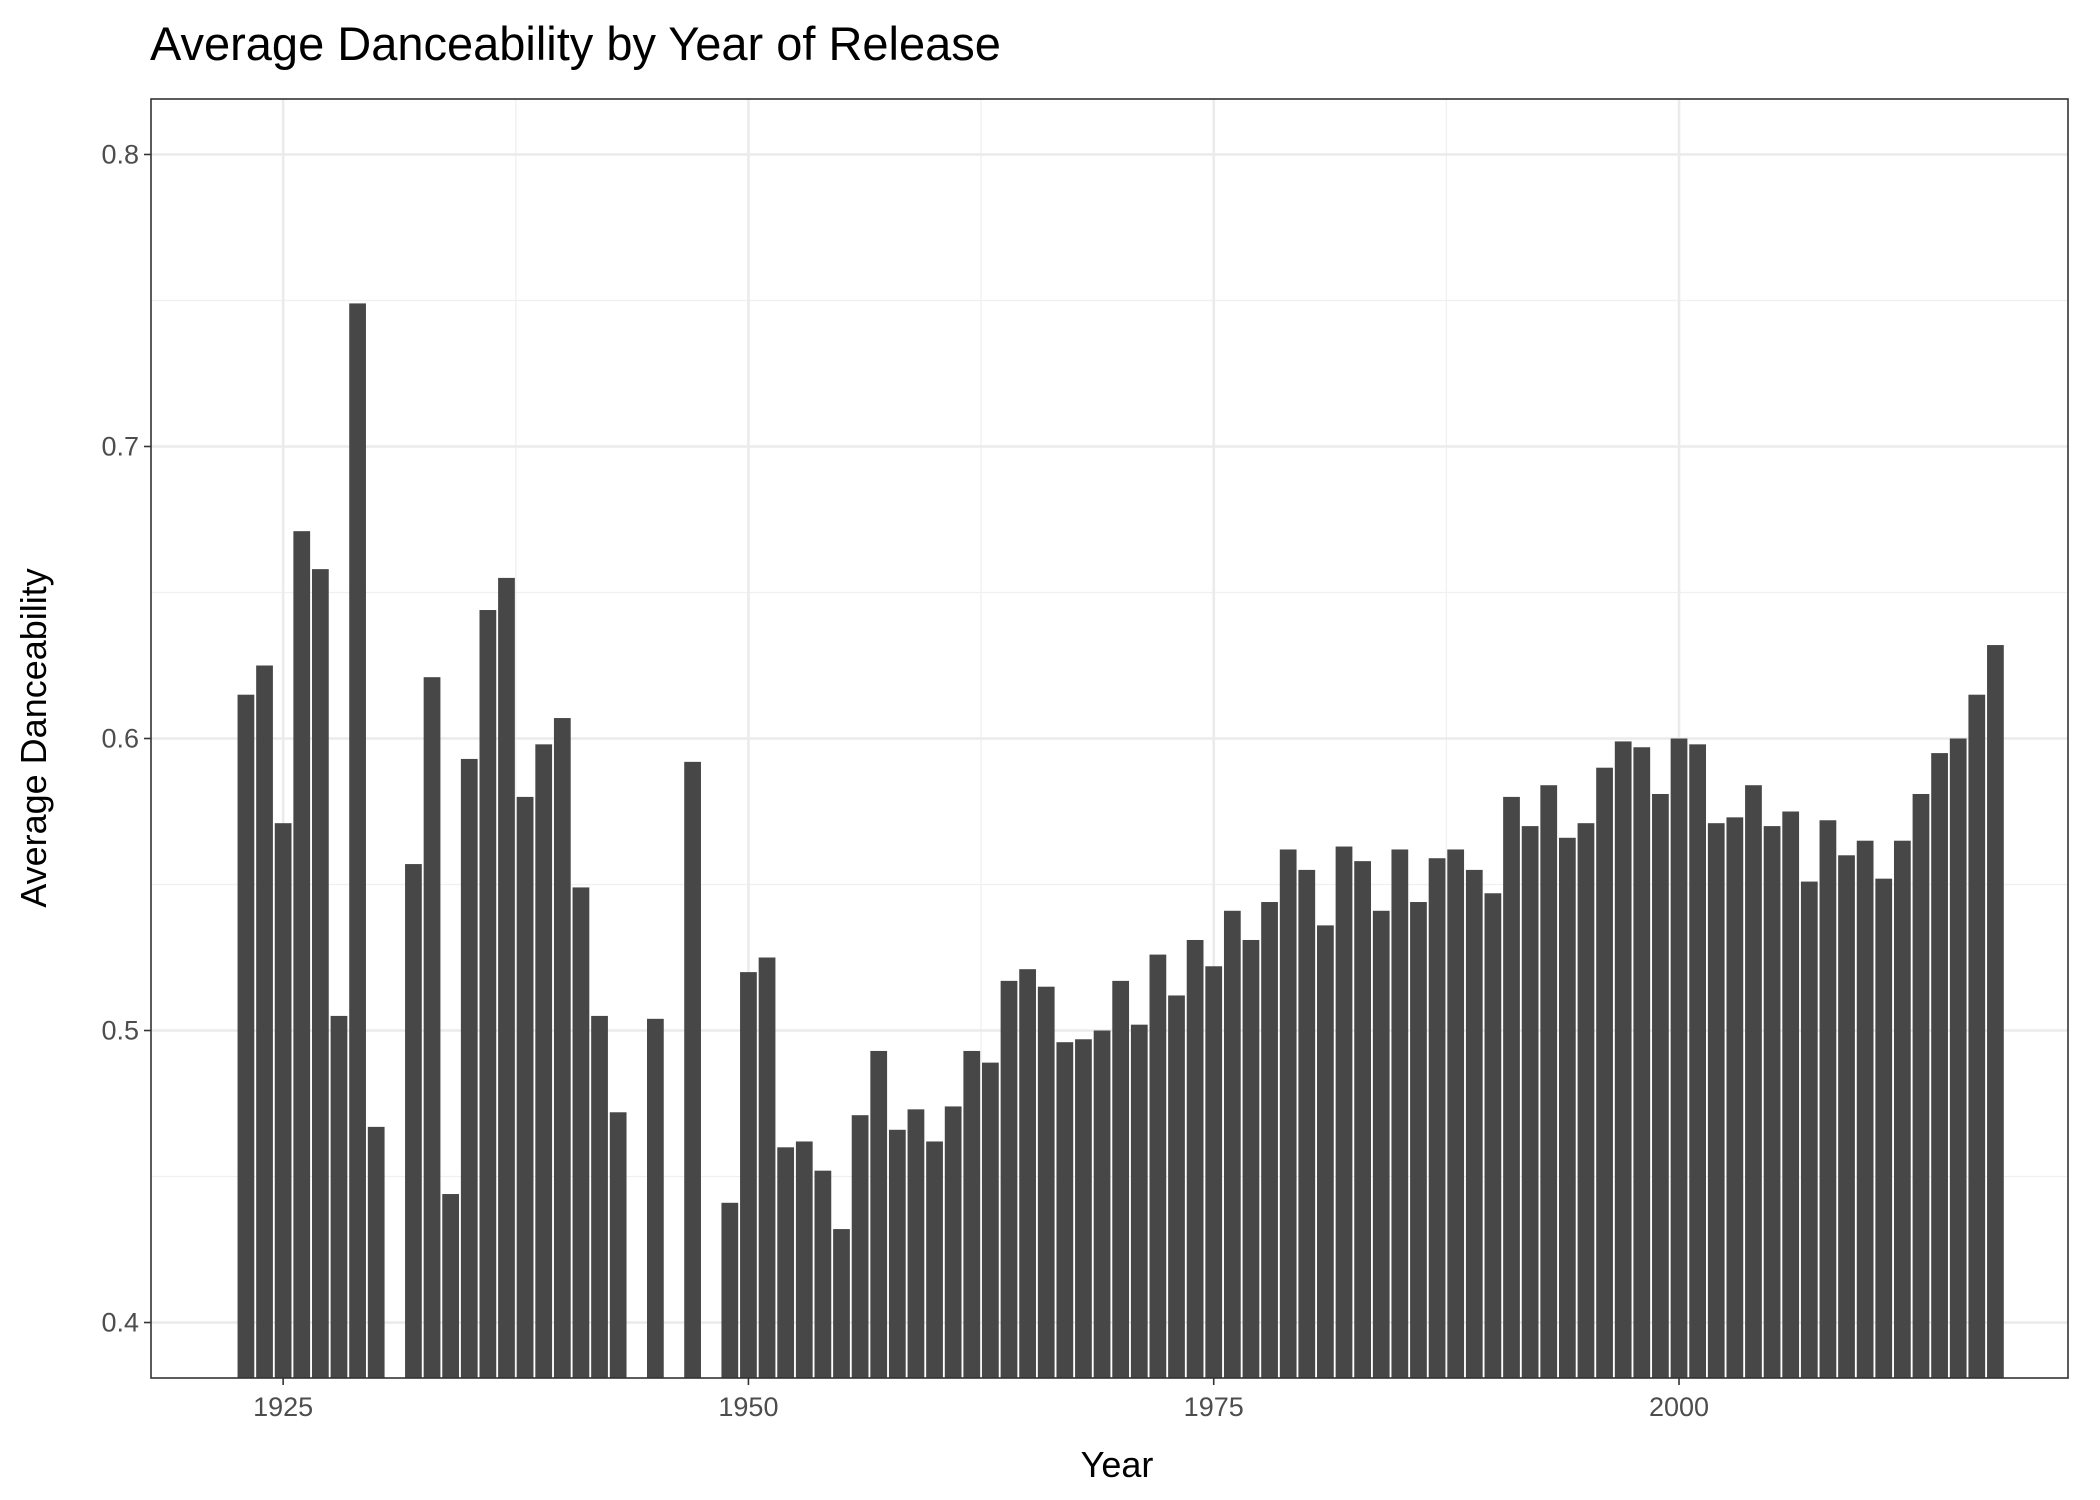 Image resolution: width=2100 pixels, height=1500 pixels. I want to click on x-axis-title: Year, so click(1117, 1464).